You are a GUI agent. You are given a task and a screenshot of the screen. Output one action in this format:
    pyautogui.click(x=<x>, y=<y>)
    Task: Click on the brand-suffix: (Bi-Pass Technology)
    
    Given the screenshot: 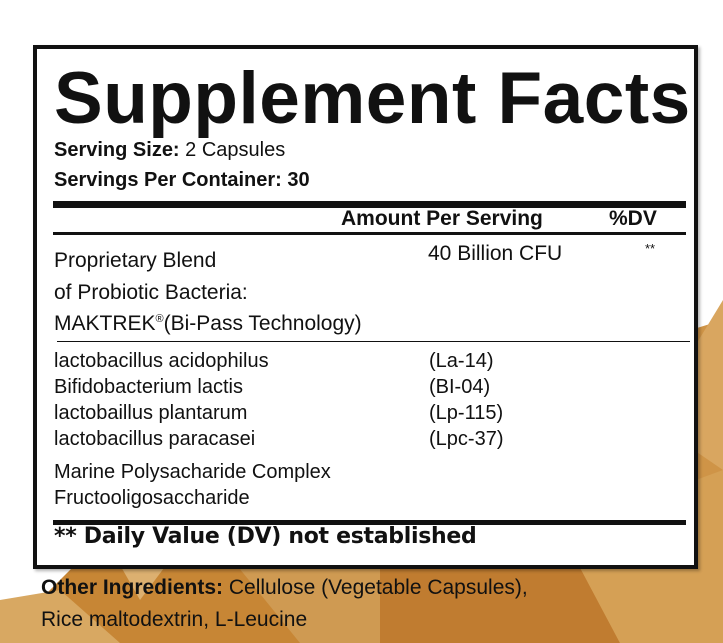 What is the action you would take?
    pyautogui.click(x=262, y=323)
    